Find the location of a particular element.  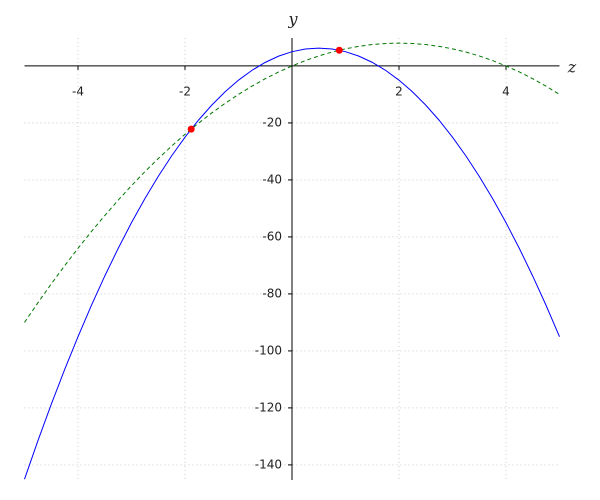

y-axis-label: y is located at coordinates (292, 19).